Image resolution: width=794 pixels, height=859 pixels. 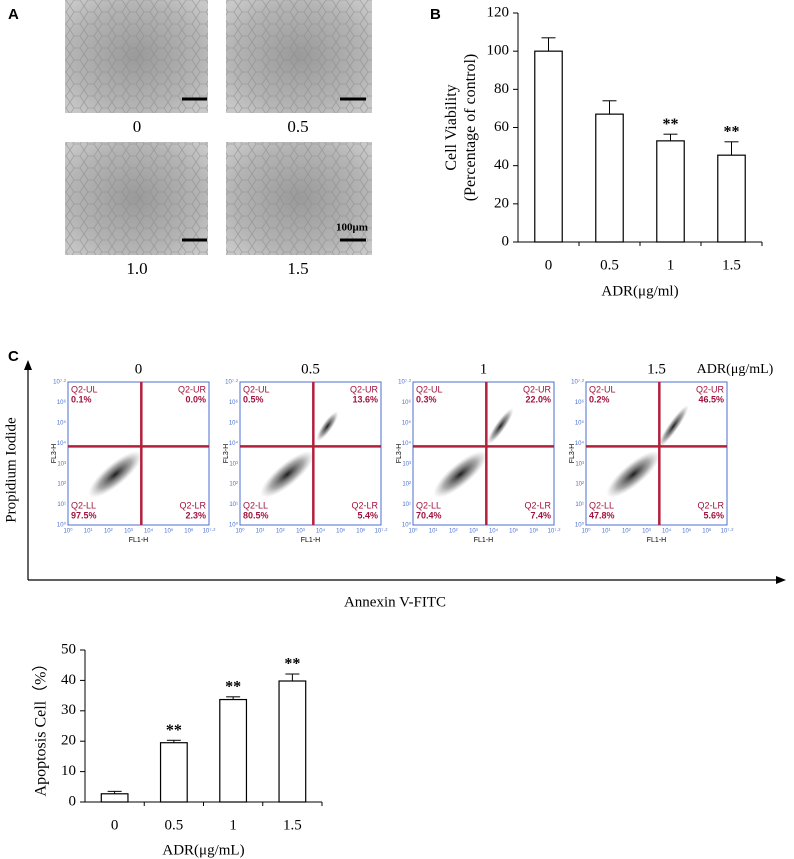 What do you see at coordinates (68, 710) in the screenshot?
I see `y-tick-label: 30` at bounding box center [68, 710].